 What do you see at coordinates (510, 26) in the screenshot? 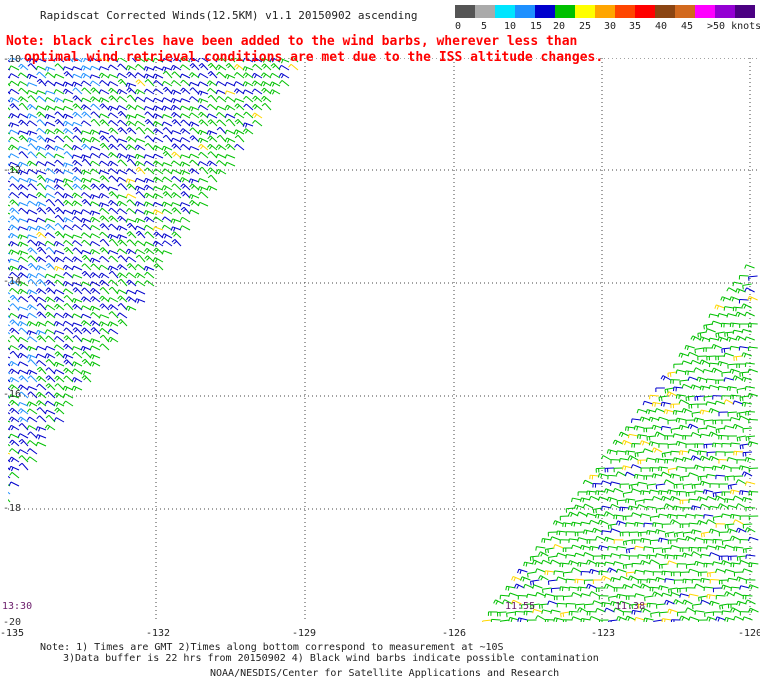
I see `colorbar-label: 10` at bounding box center [510, 26].